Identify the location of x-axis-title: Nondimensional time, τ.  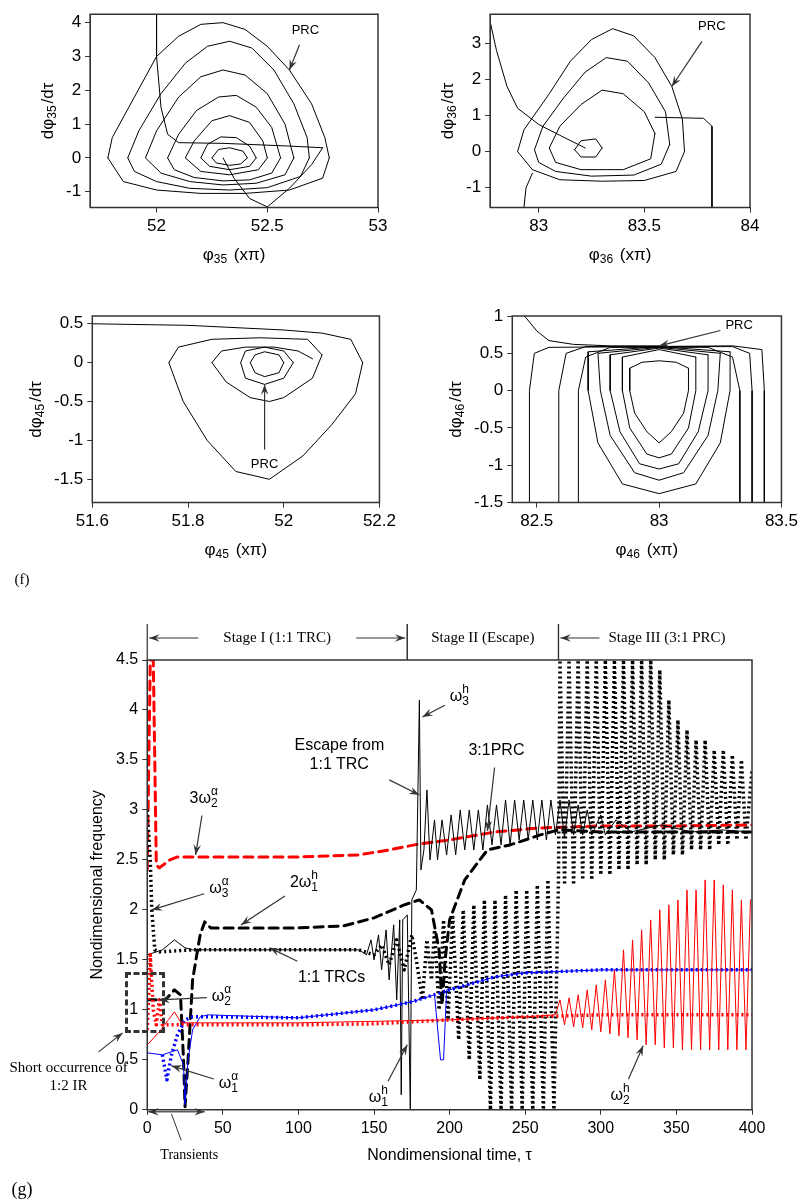
(450, 1155).